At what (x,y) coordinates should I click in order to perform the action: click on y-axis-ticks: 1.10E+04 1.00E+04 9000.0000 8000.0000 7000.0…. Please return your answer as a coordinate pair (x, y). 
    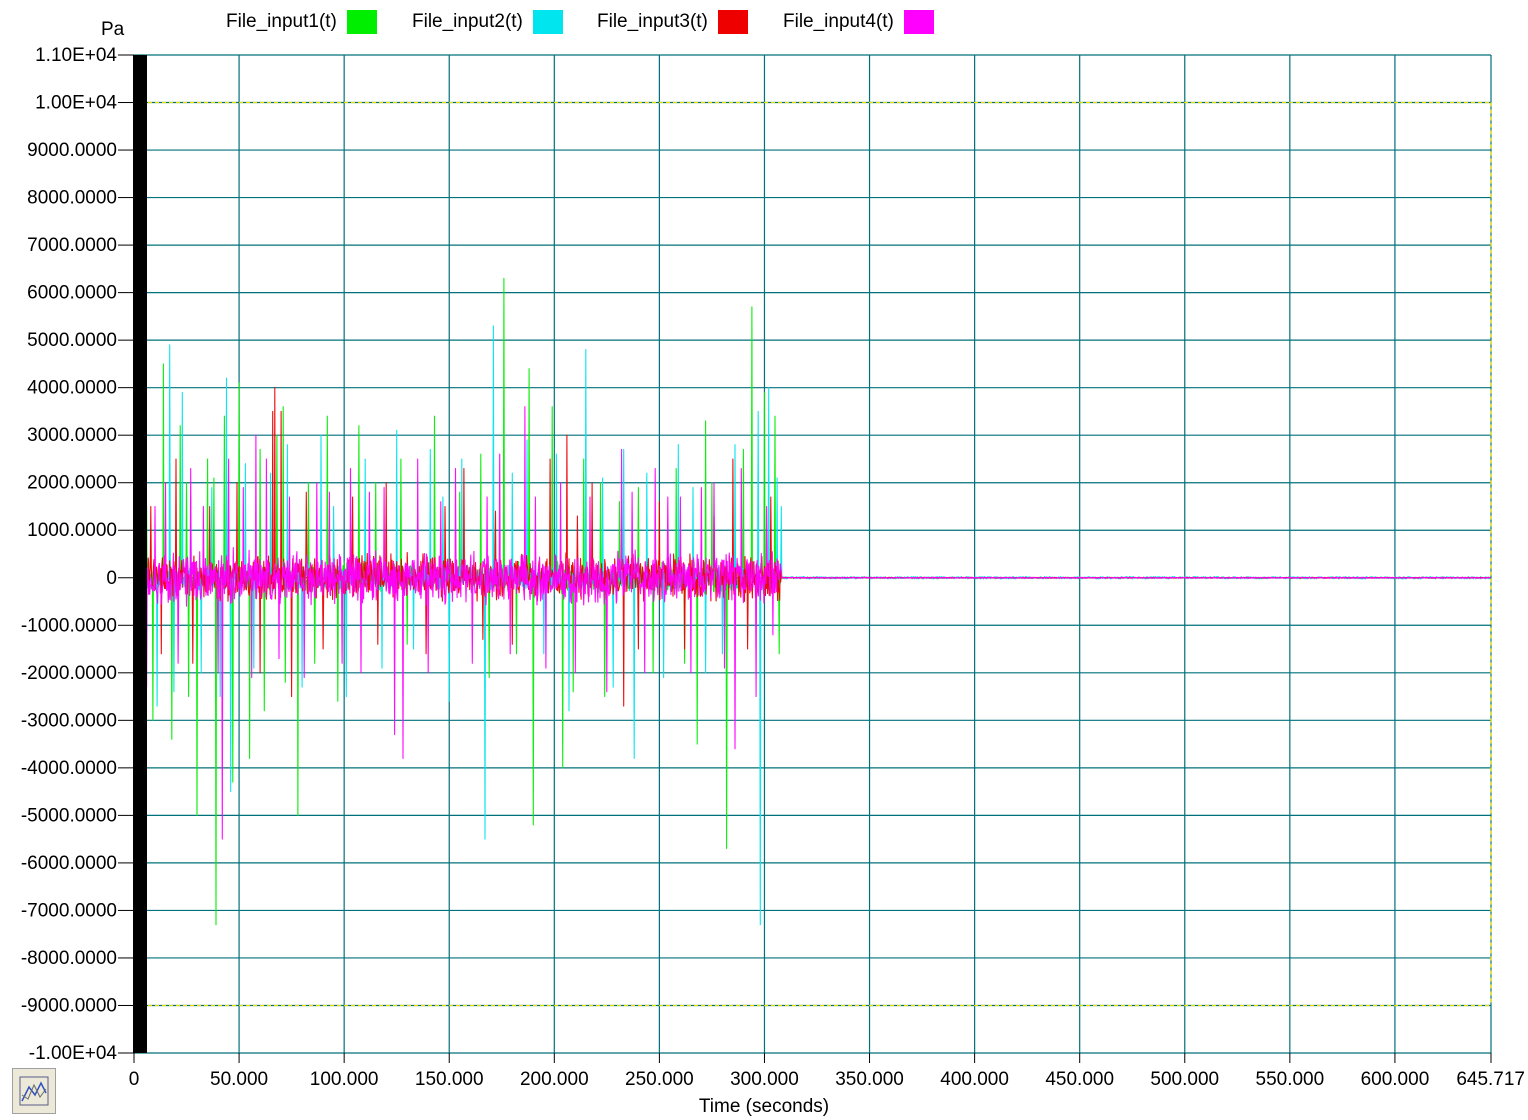
    Looking at the image, I should click on (77, 554).